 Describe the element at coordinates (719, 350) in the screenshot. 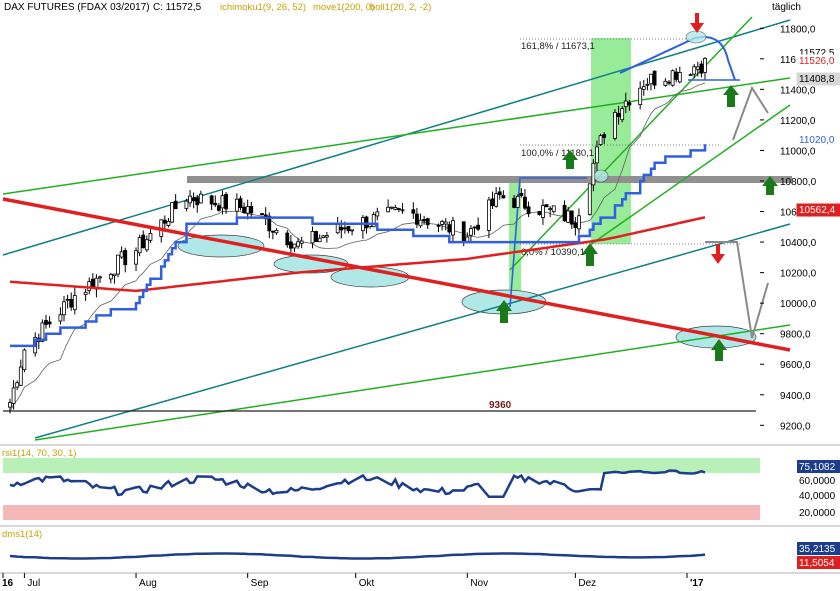

I see `arrow-up-icon` at that location.